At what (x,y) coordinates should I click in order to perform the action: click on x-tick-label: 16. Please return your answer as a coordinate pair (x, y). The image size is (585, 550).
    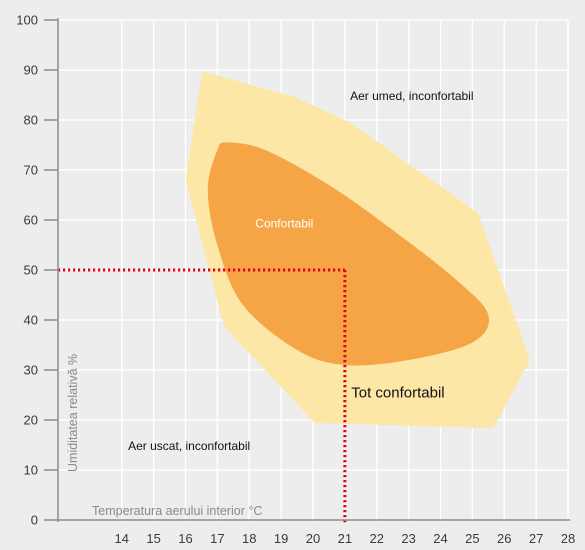
    Looking at the image, I should click on (185, 538).